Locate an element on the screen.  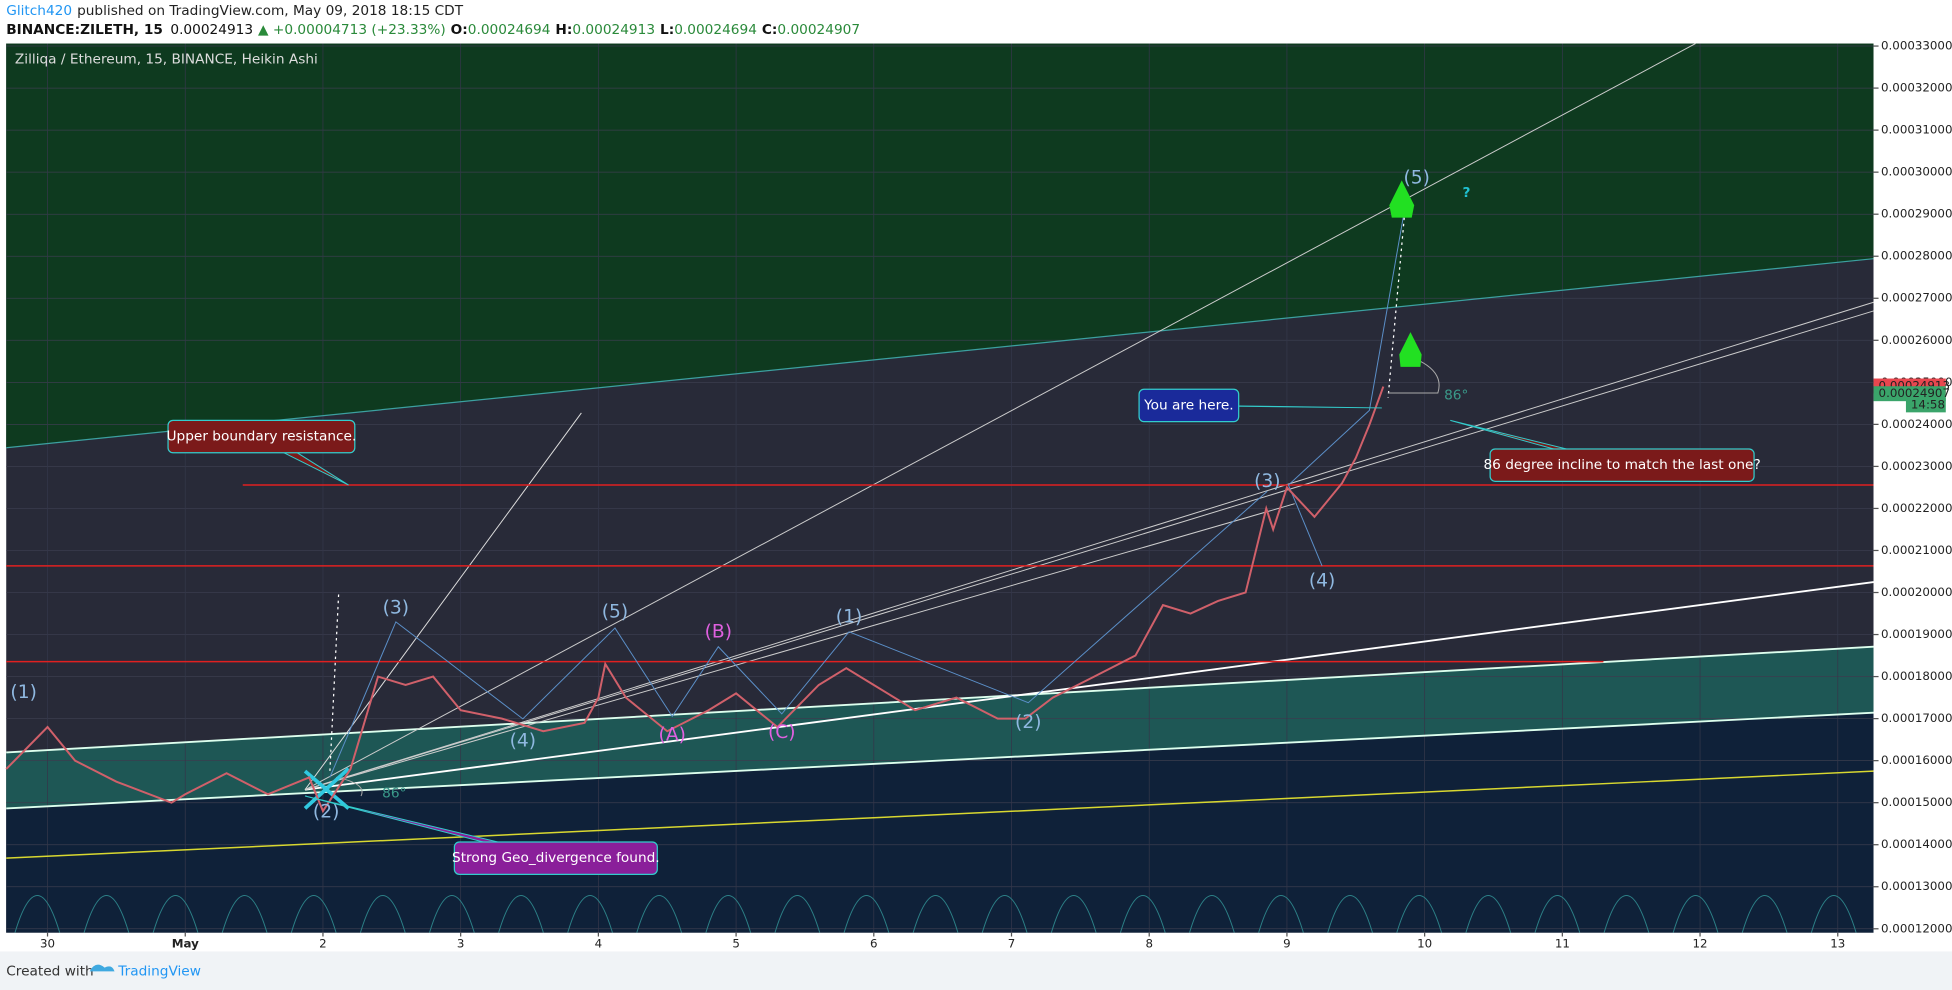
wave-label: (2) is located at coordinates (326, 812).